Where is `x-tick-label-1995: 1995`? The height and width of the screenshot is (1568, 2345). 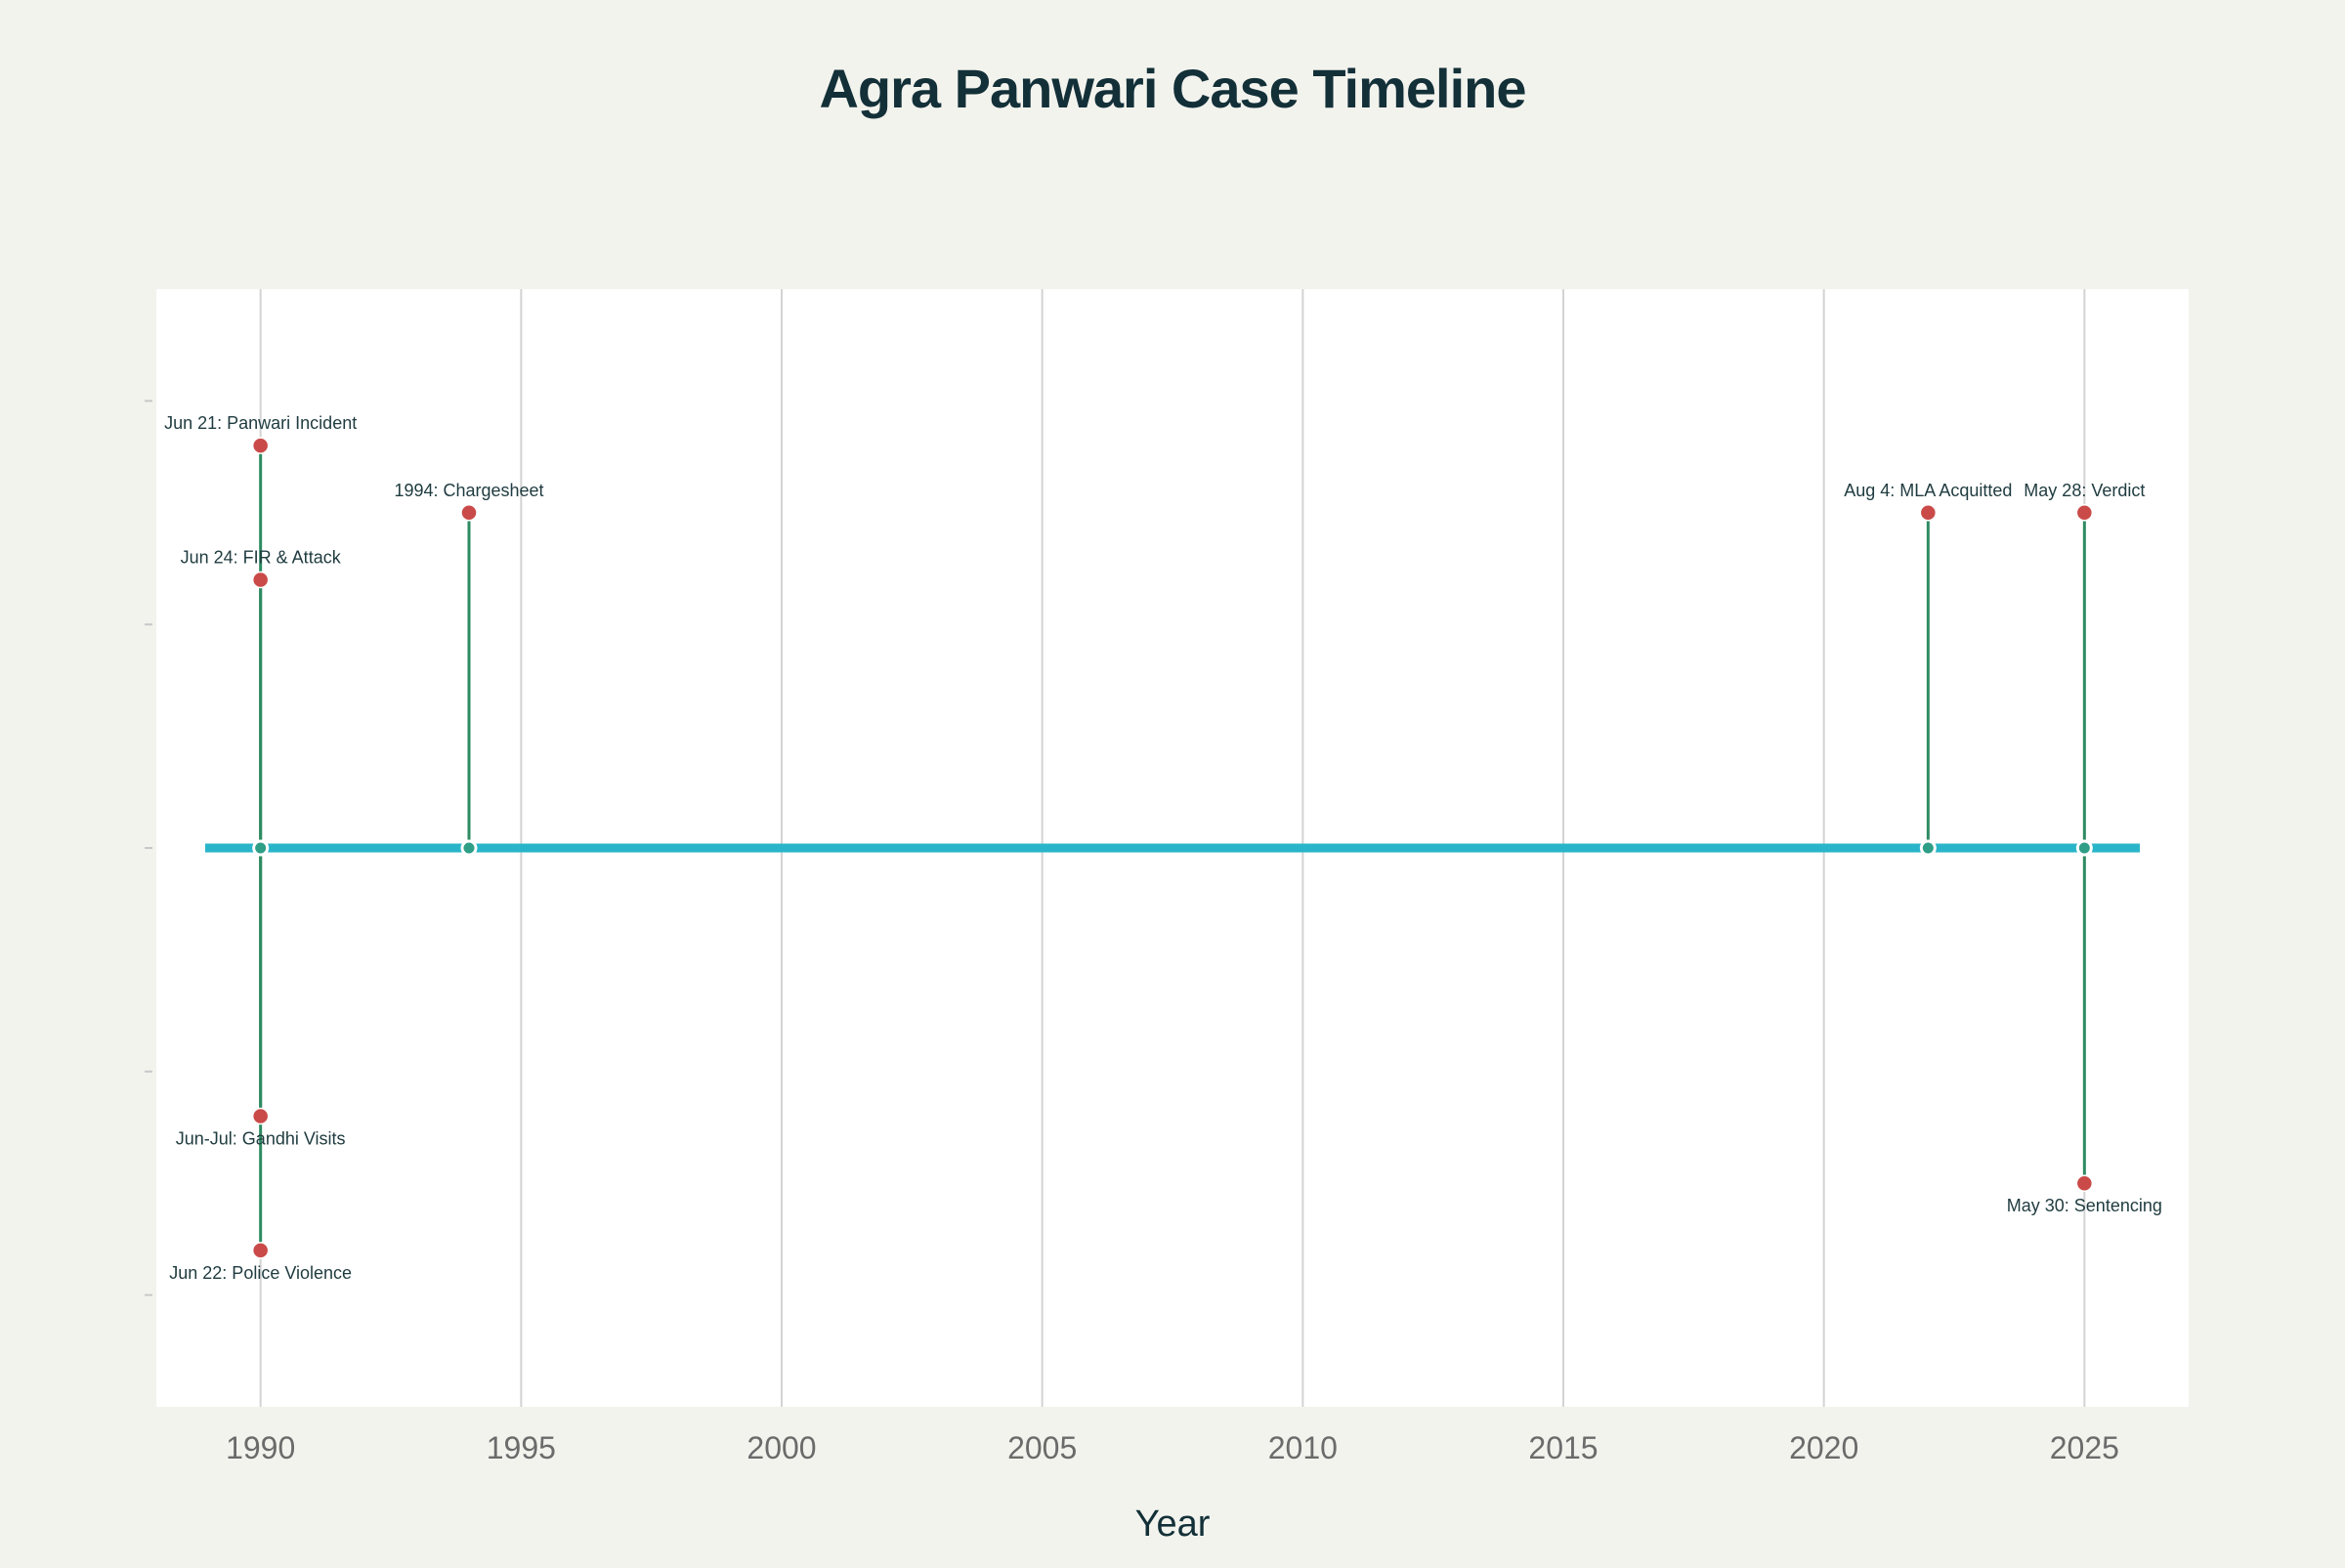
x-tick-label-1995: 1995 is located at coordinates (521, 1447).